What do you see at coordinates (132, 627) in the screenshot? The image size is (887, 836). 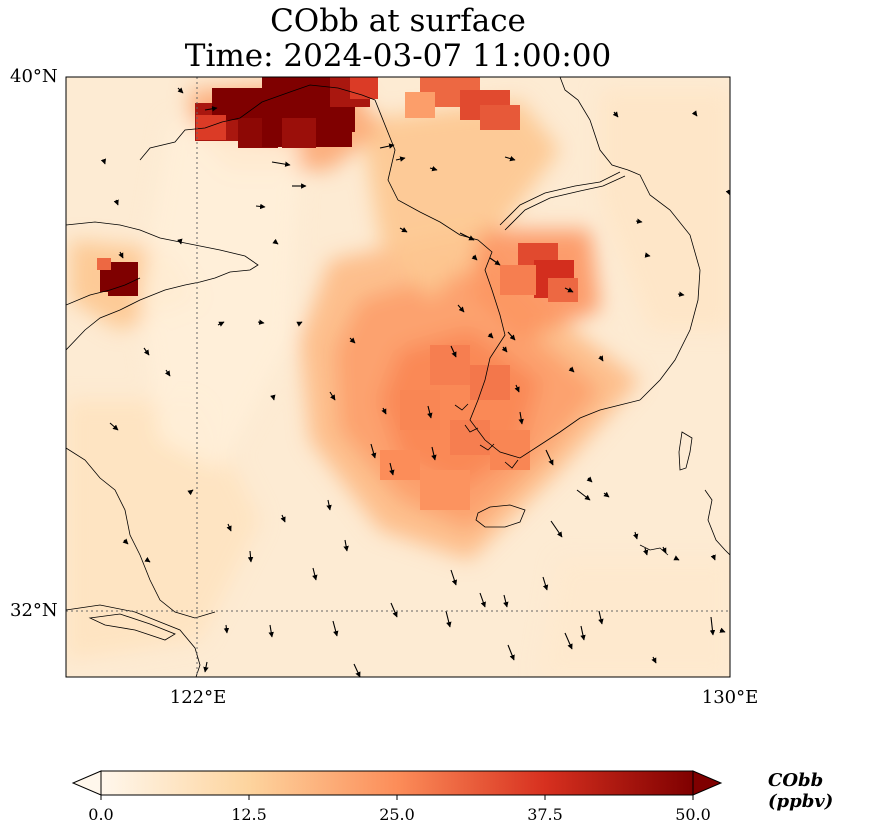 I see `coast-yangtze-island` at bounding box center [132, 627].